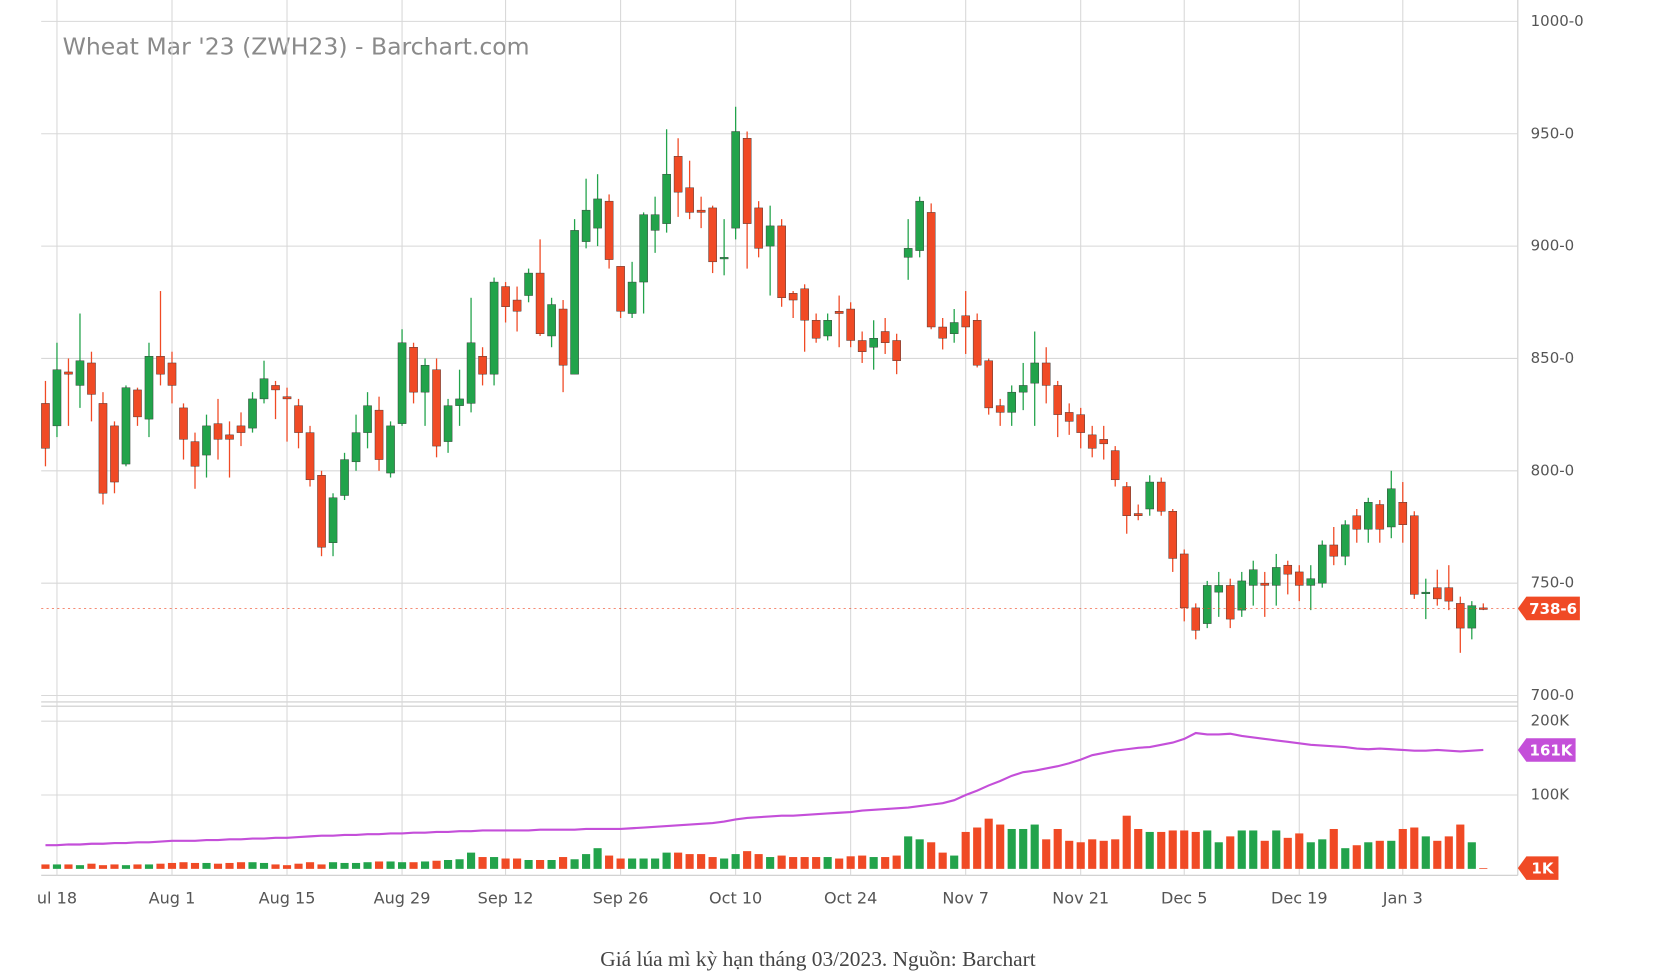 Image resolution: width=1666 pixels, height=978 pixels. I want to click on open-interest-line, so click(764, 789).